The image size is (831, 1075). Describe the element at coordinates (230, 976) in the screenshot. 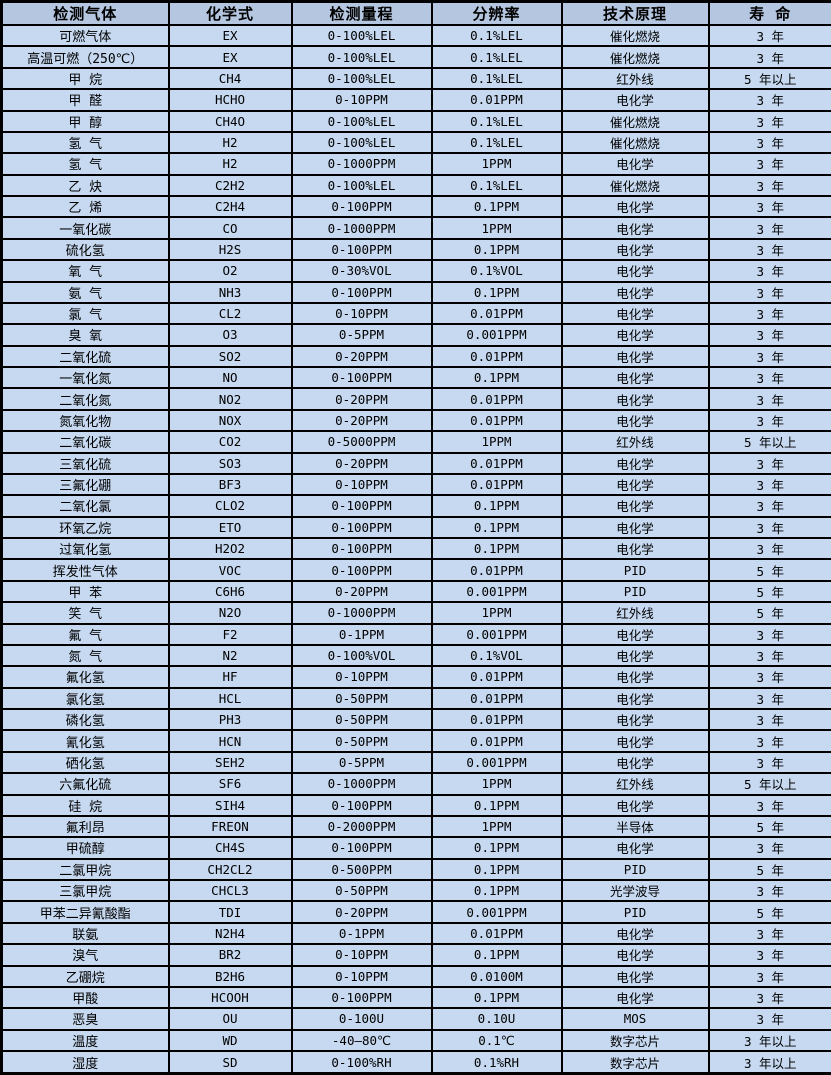

I see `formula-cell: B2H6` at that location.